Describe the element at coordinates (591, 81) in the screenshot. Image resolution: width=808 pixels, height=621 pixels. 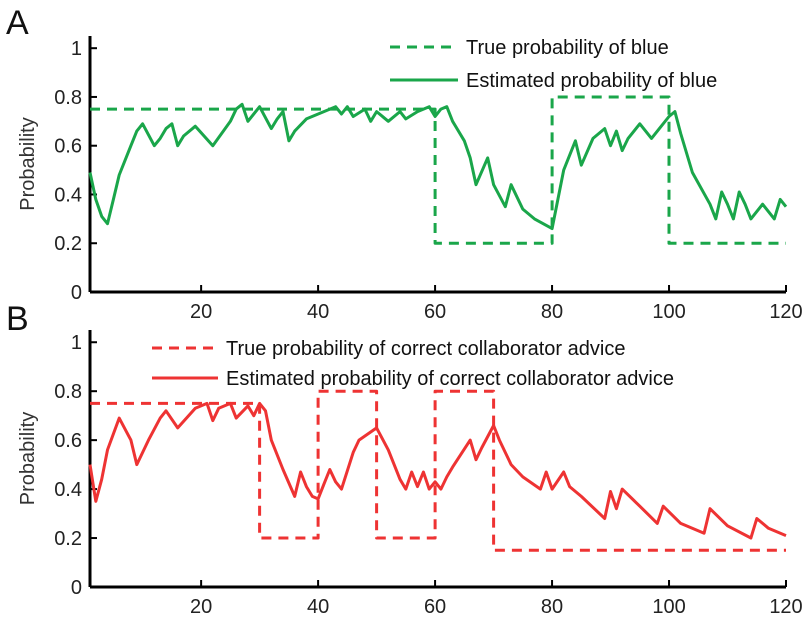
I see `panel-a-legend-label: Estimated probability of blue` at that location.